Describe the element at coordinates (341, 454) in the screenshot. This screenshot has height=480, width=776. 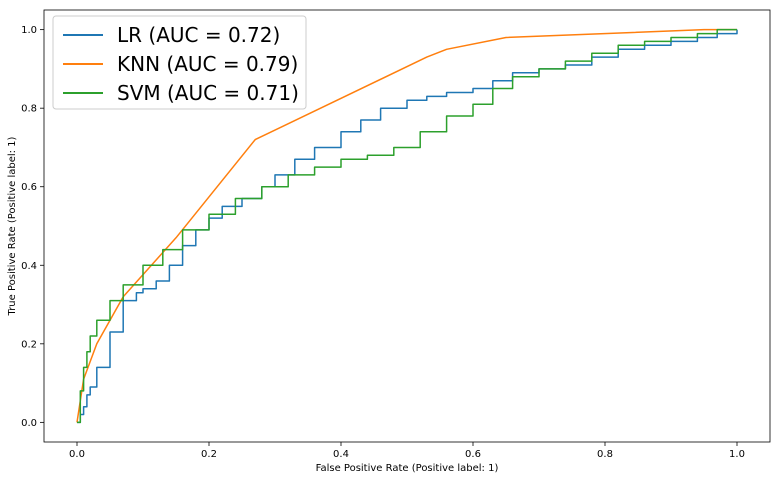
I see `x-tick-label: 0.4` at that location.